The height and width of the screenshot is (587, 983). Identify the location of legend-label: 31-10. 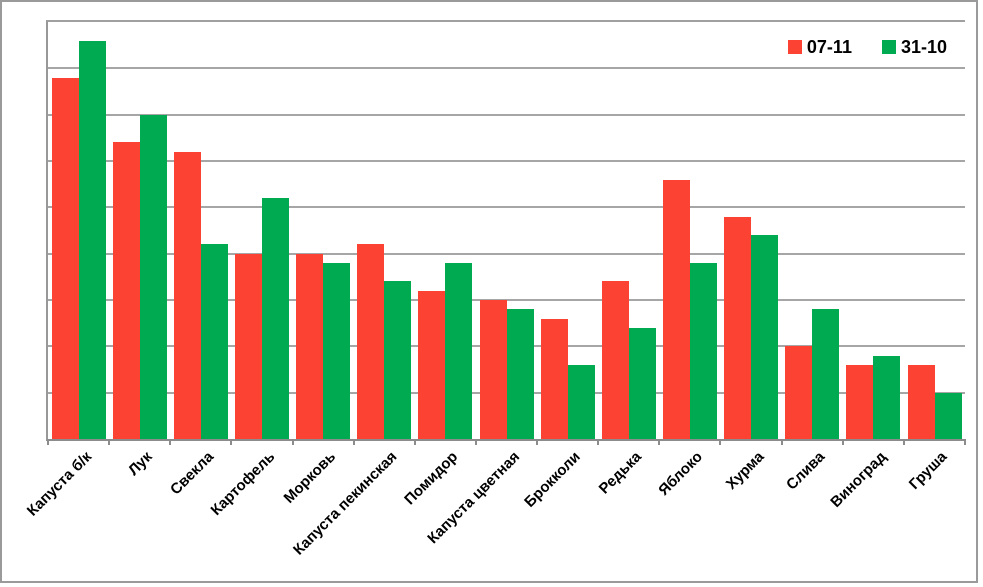
(923, 47).